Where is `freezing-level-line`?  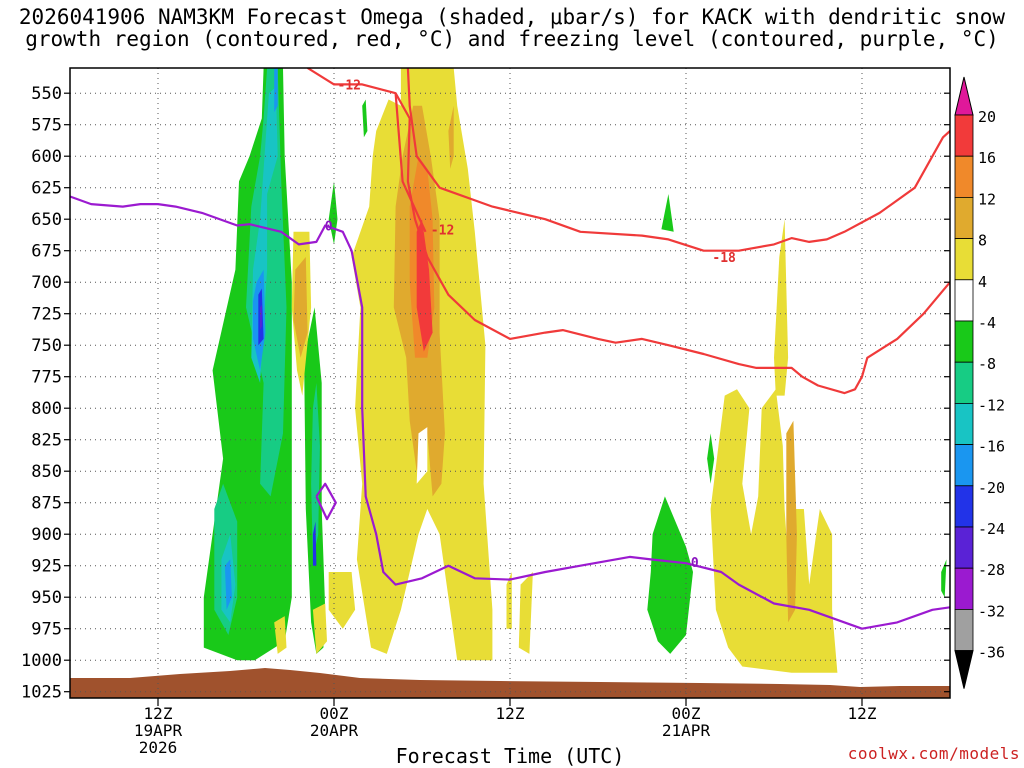 freezing-level-line is located at coordinates (326, 501).